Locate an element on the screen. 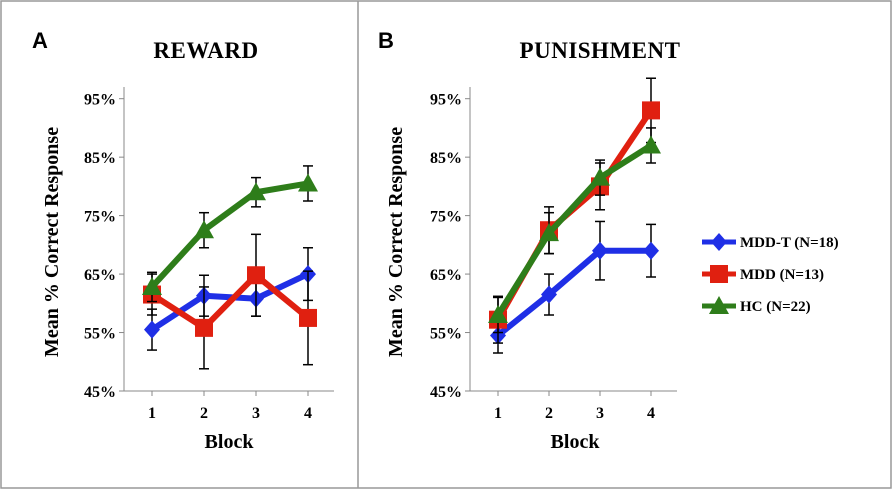  legend-marker-hc is located at coordinates (719, 305).